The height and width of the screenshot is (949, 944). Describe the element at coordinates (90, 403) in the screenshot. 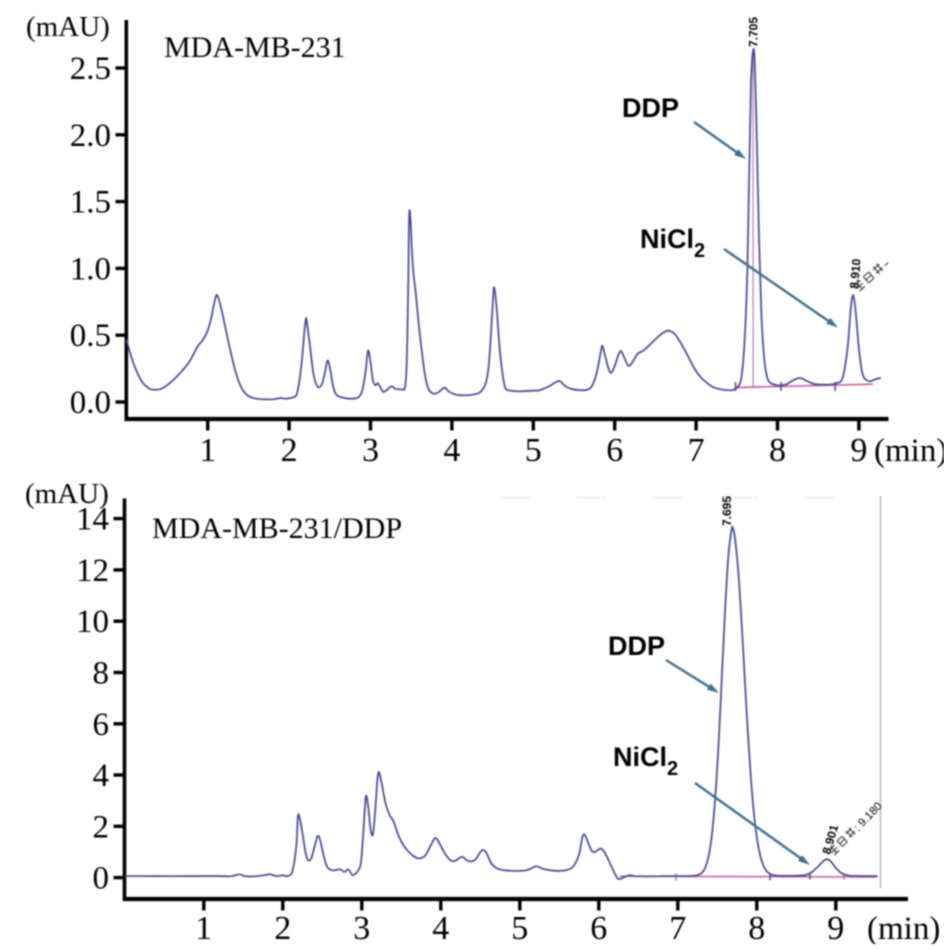

I see `svg-text: 0.0` at that location.